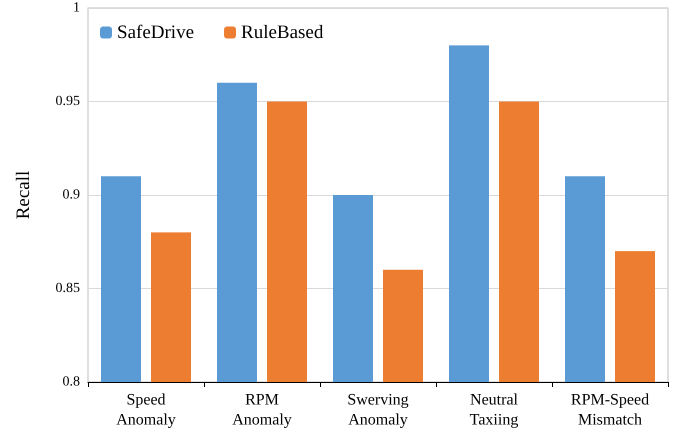 This screenshot has height=436, width=677. I want to click on legend-label: RuleBased, so click(282, 32).